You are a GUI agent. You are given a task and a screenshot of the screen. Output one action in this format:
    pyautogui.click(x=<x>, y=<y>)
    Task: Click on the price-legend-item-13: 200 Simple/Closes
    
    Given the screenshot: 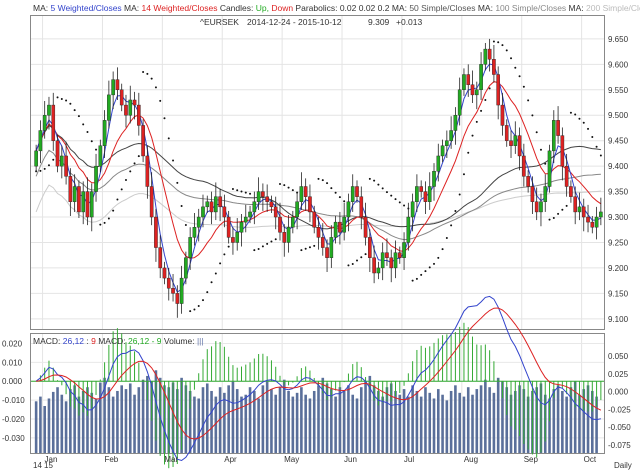 What is the action you would take?
    pyautogui.click(x=612, y=8)
    